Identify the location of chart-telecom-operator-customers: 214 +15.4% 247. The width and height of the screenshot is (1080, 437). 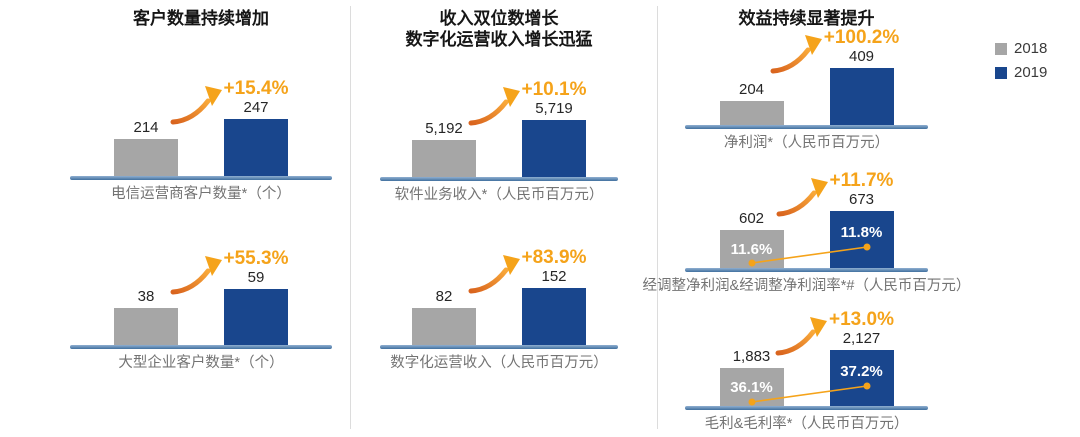
(201, 139).